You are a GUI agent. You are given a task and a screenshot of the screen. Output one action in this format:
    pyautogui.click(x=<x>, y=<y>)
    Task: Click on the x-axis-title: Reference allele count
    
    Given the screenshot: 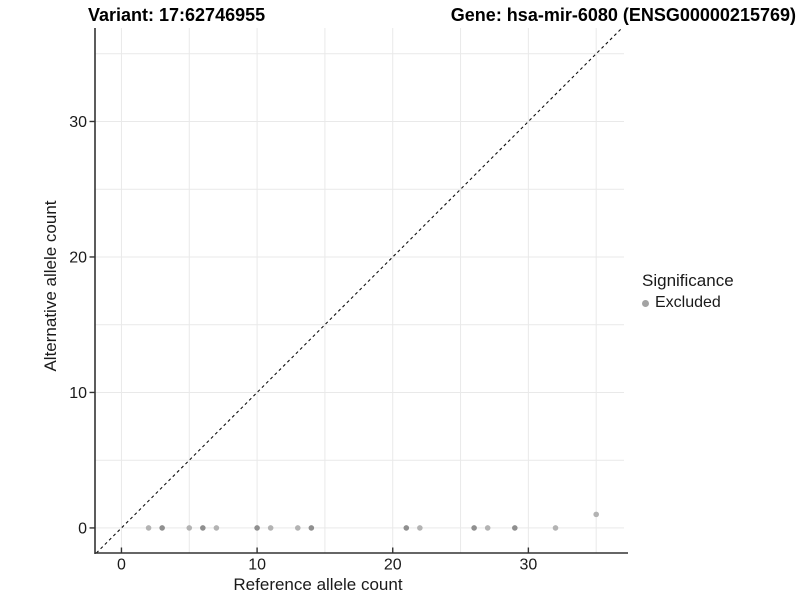 What is the action you would take?
    pyautogui.click(x=318, y=584)
    